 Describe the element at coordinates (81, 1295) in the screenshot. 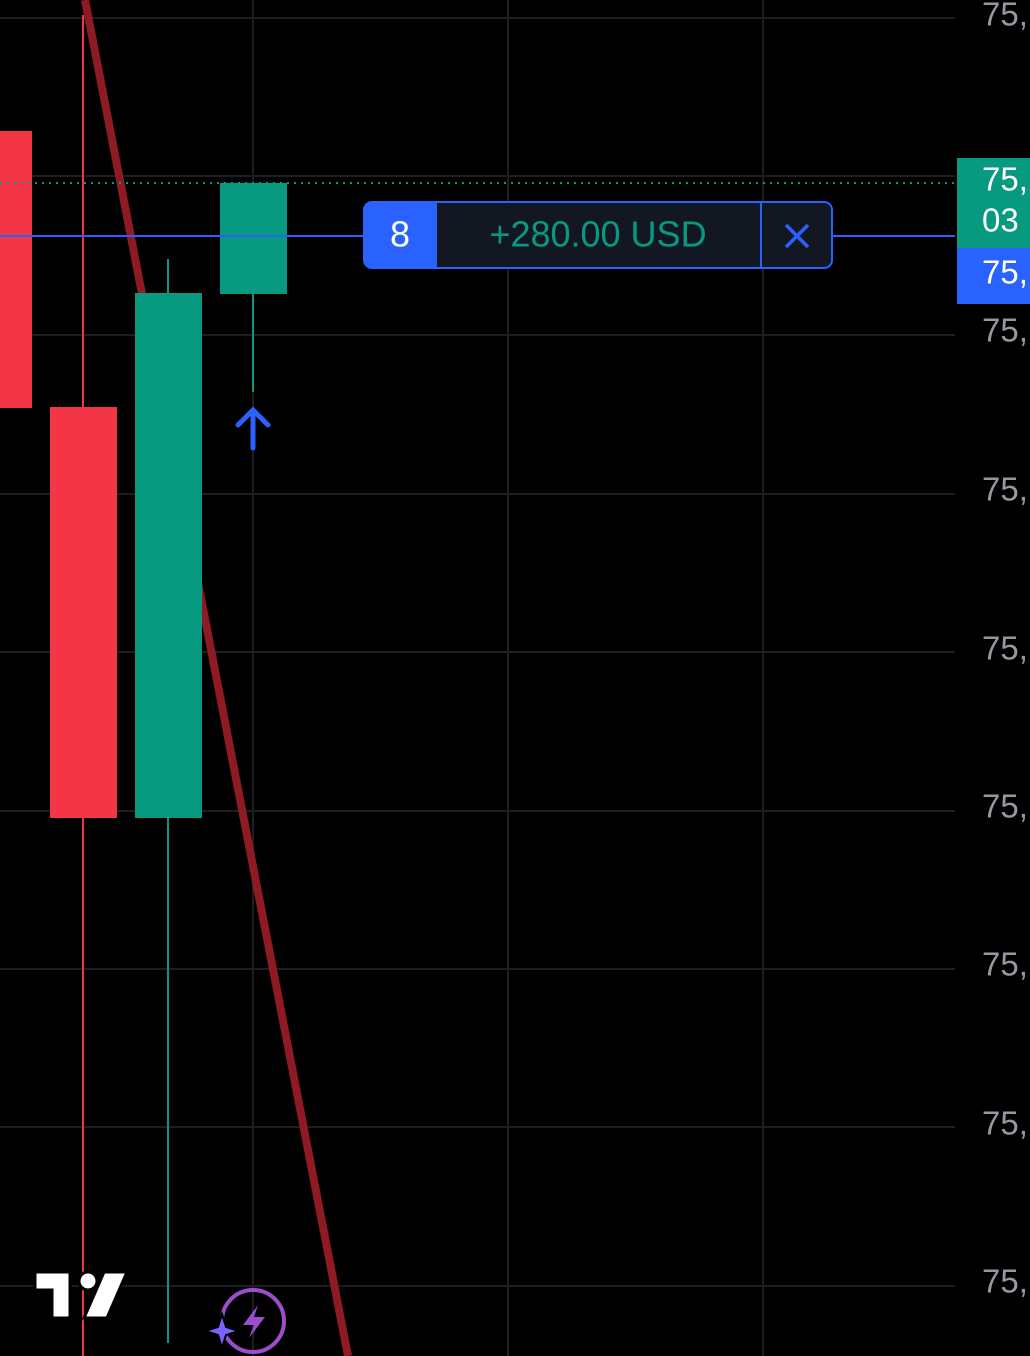

I see `logo` at that location.